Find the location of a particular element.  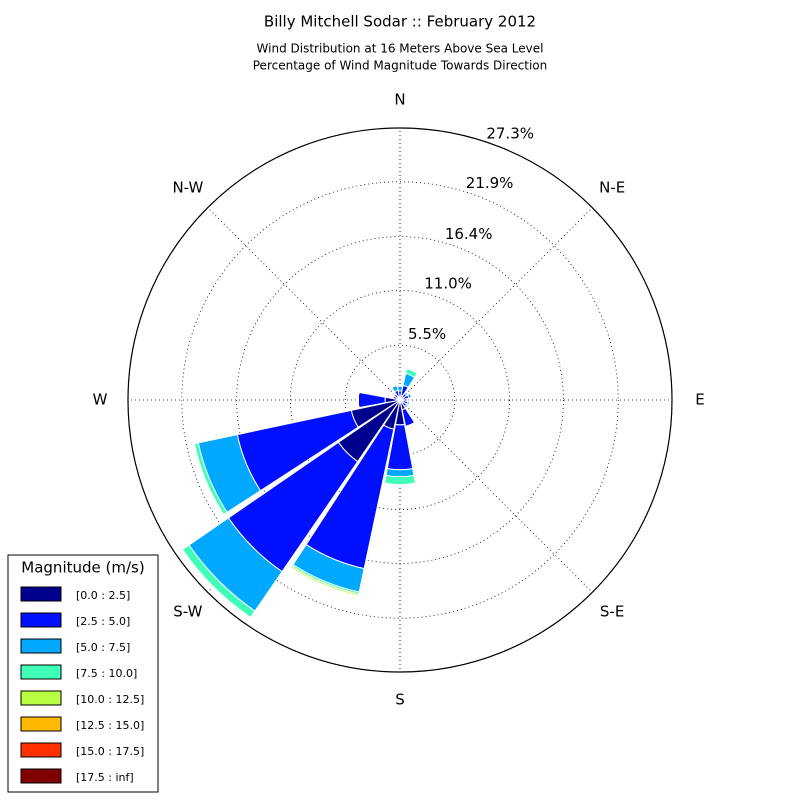

r-tick-label: 21.9% is located at coordinates (490, 183).